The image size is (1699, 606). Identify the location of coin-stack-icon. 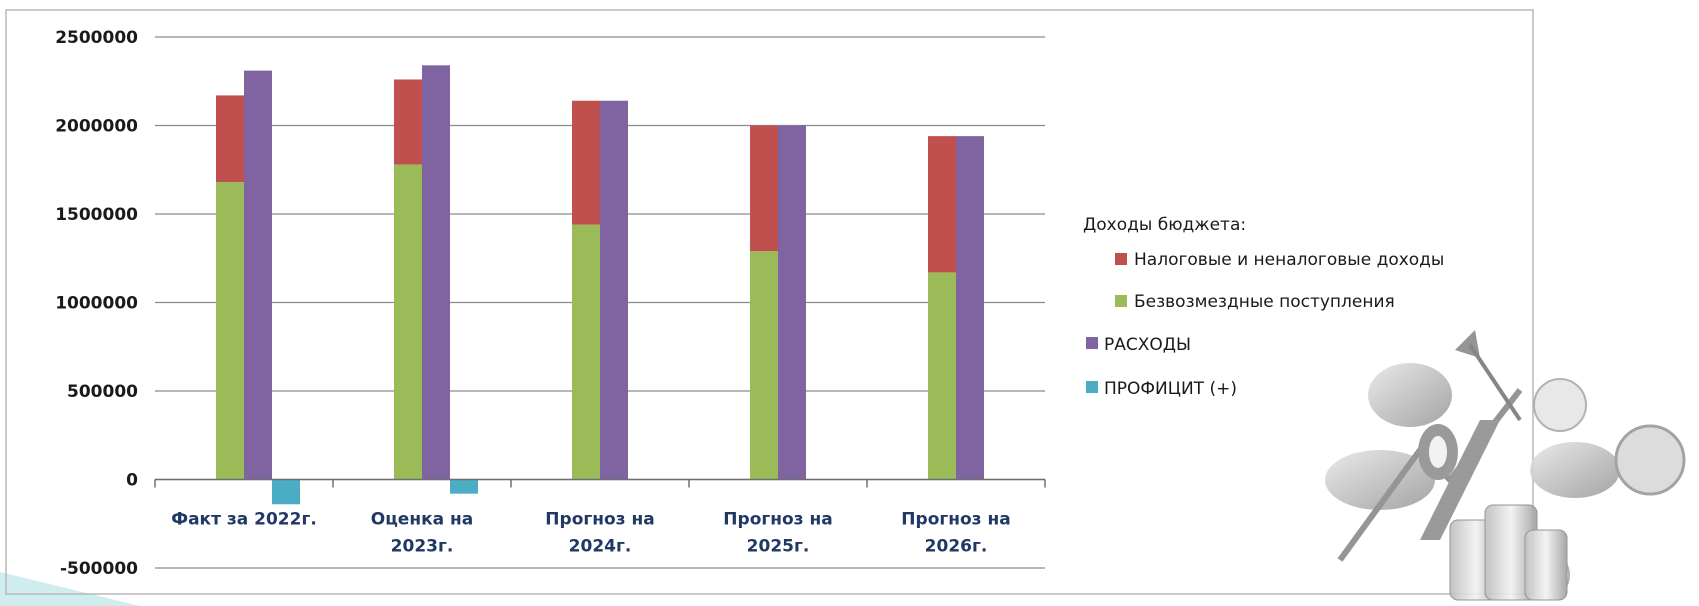
(1546, 565).